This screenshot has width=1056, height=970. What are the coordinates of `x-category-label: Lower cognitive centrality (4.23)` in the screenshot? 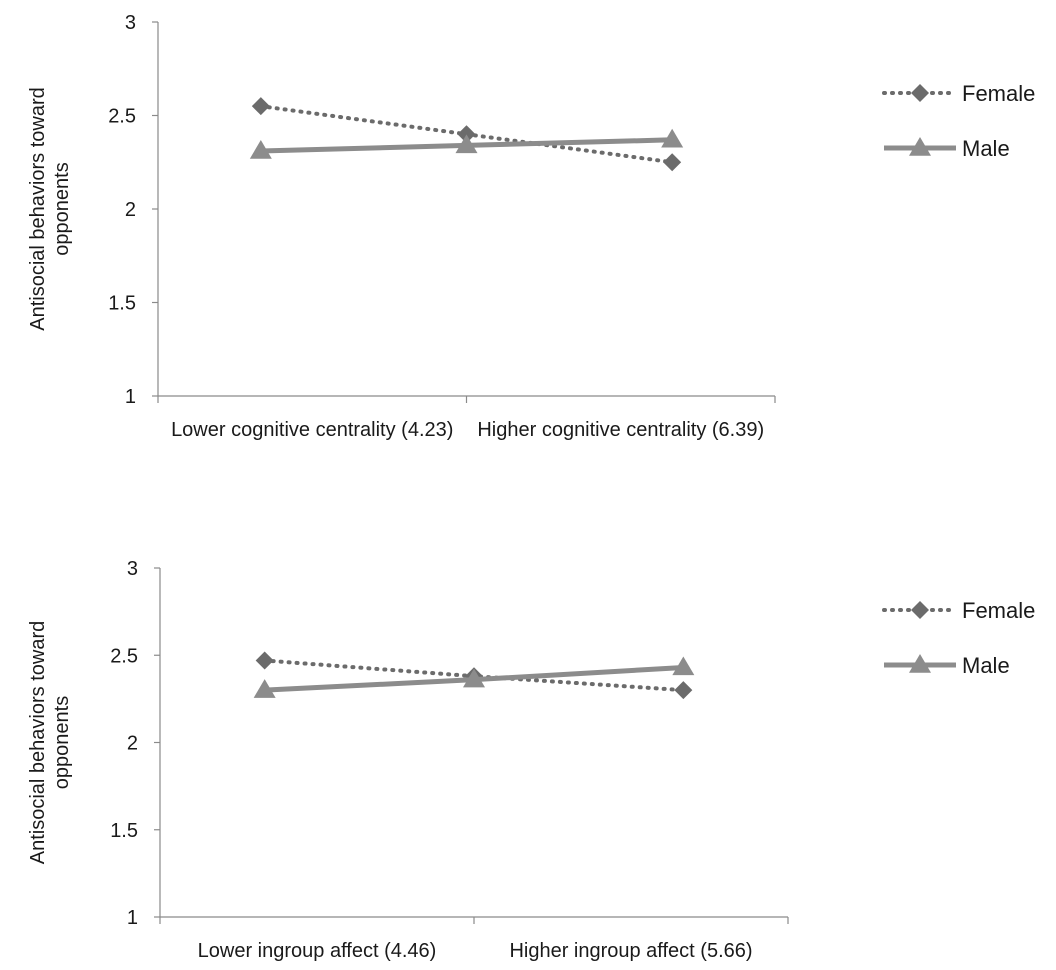 It's located at (312, 430).